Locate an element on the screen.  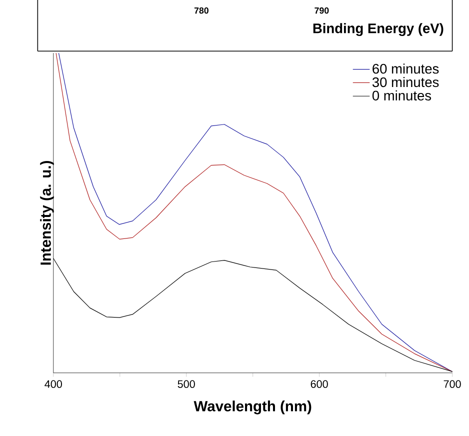
x-tick-label: 500 is located at coordinates (186, 384).